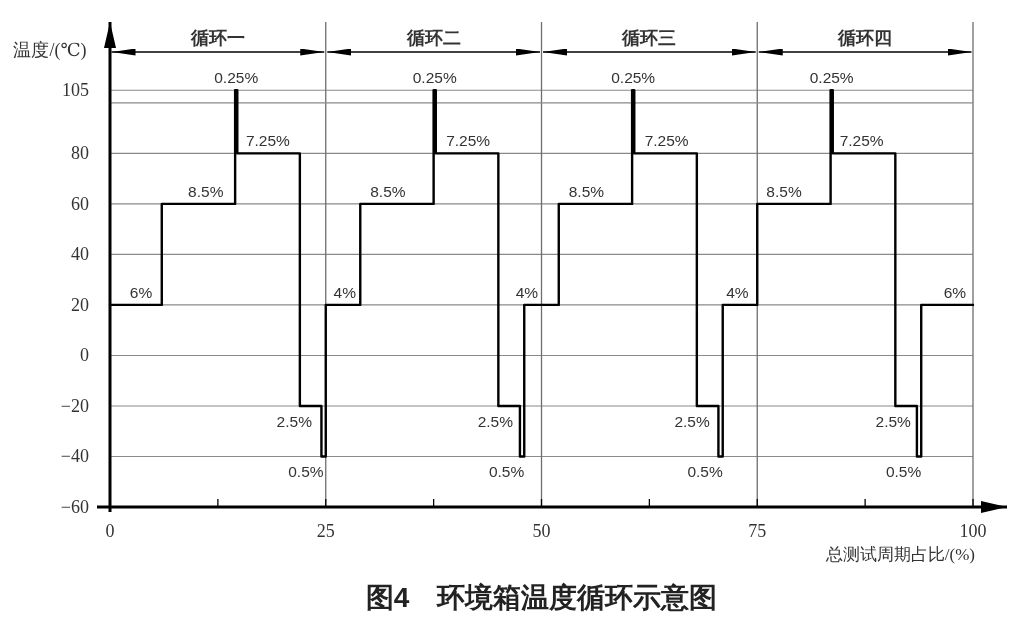 The width and height of the screenshot is (1021, 620). Describe the element at coordinates (80, 254) in the screenshot. I see `y-tick-label: 40` at that location.